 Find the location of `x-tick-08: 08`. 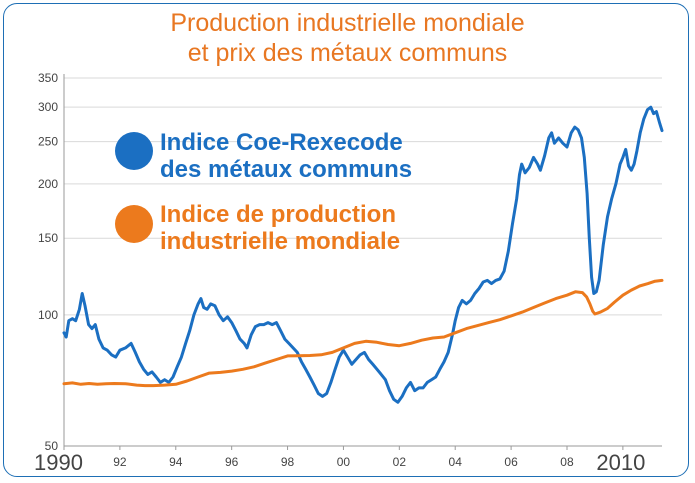

x-tick-08: 08 is located at coordinates (567, 462).